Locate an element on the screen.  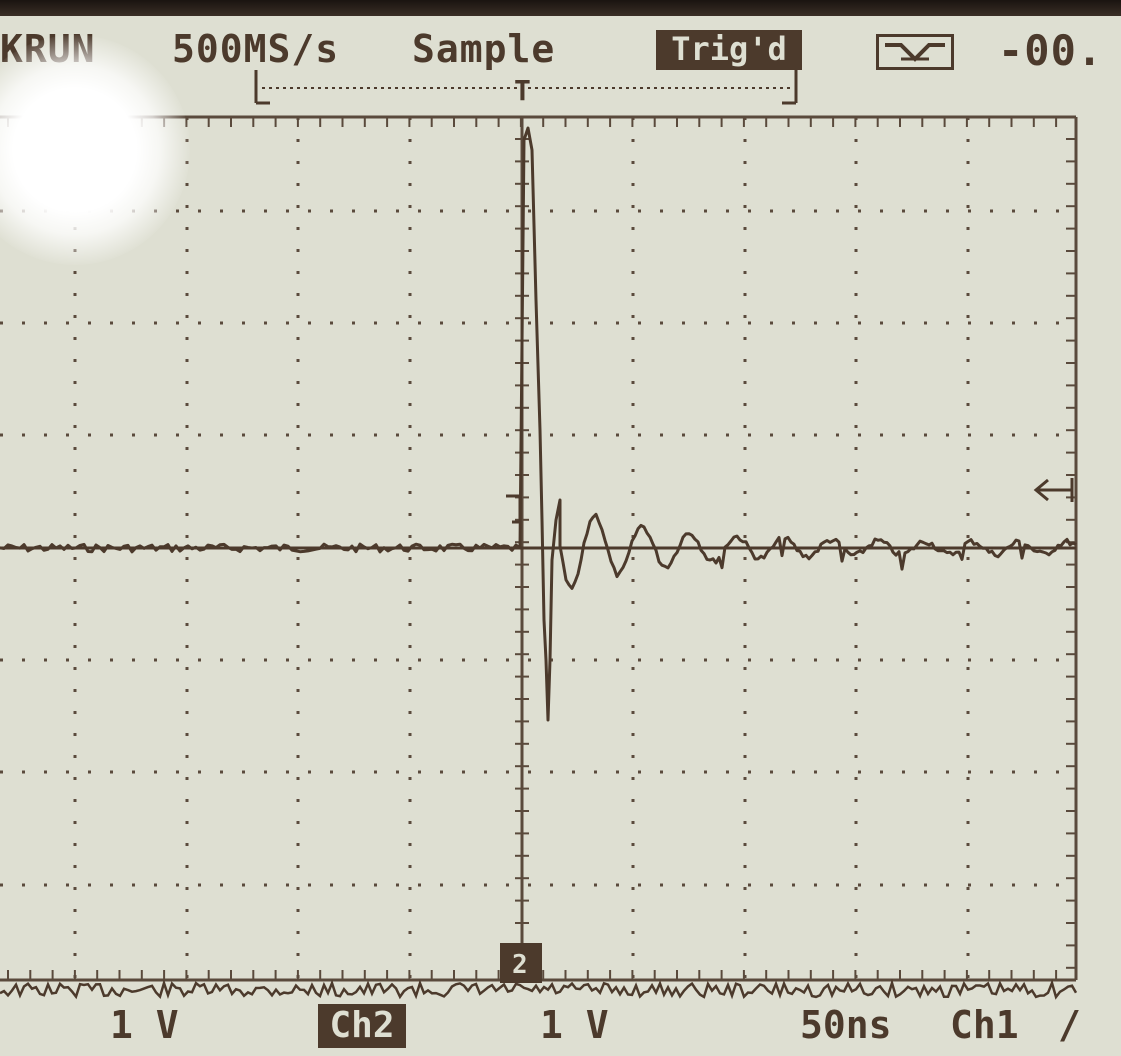
timebase-label: 50ns is located at coordinates (846, 1025).